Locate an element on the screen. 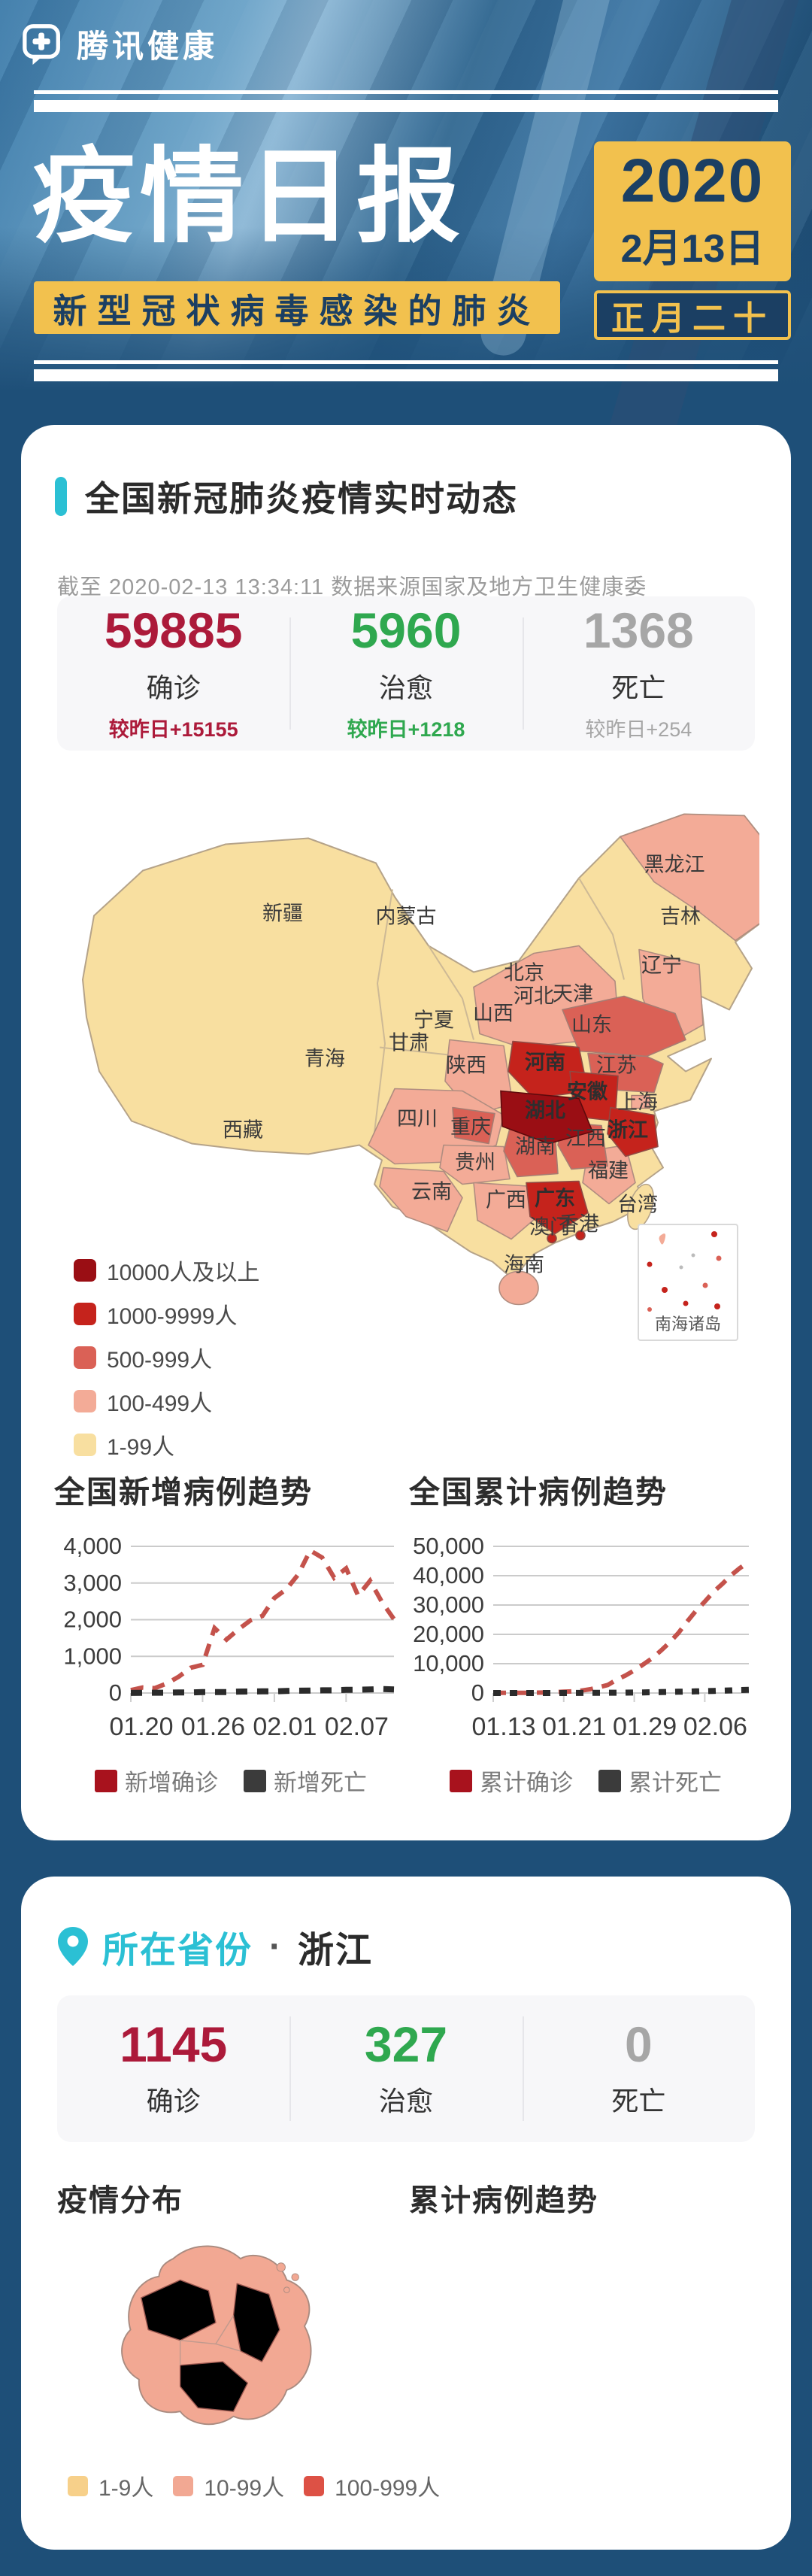 The width and height of the screenshot is (812, 2576). stat-deaths: 0 死亡 is located at coordinates (638, 2068).